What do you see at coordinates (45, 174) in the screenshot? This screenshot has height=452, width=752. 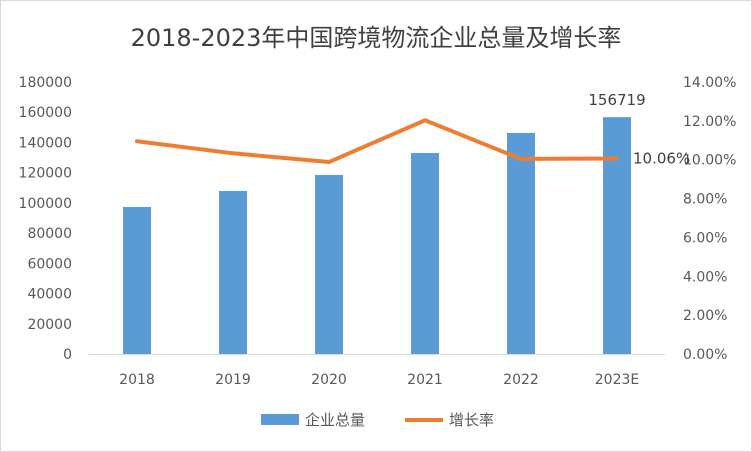 I see `left-axis-tick-label: 120000` at bounding box center [45, 174].